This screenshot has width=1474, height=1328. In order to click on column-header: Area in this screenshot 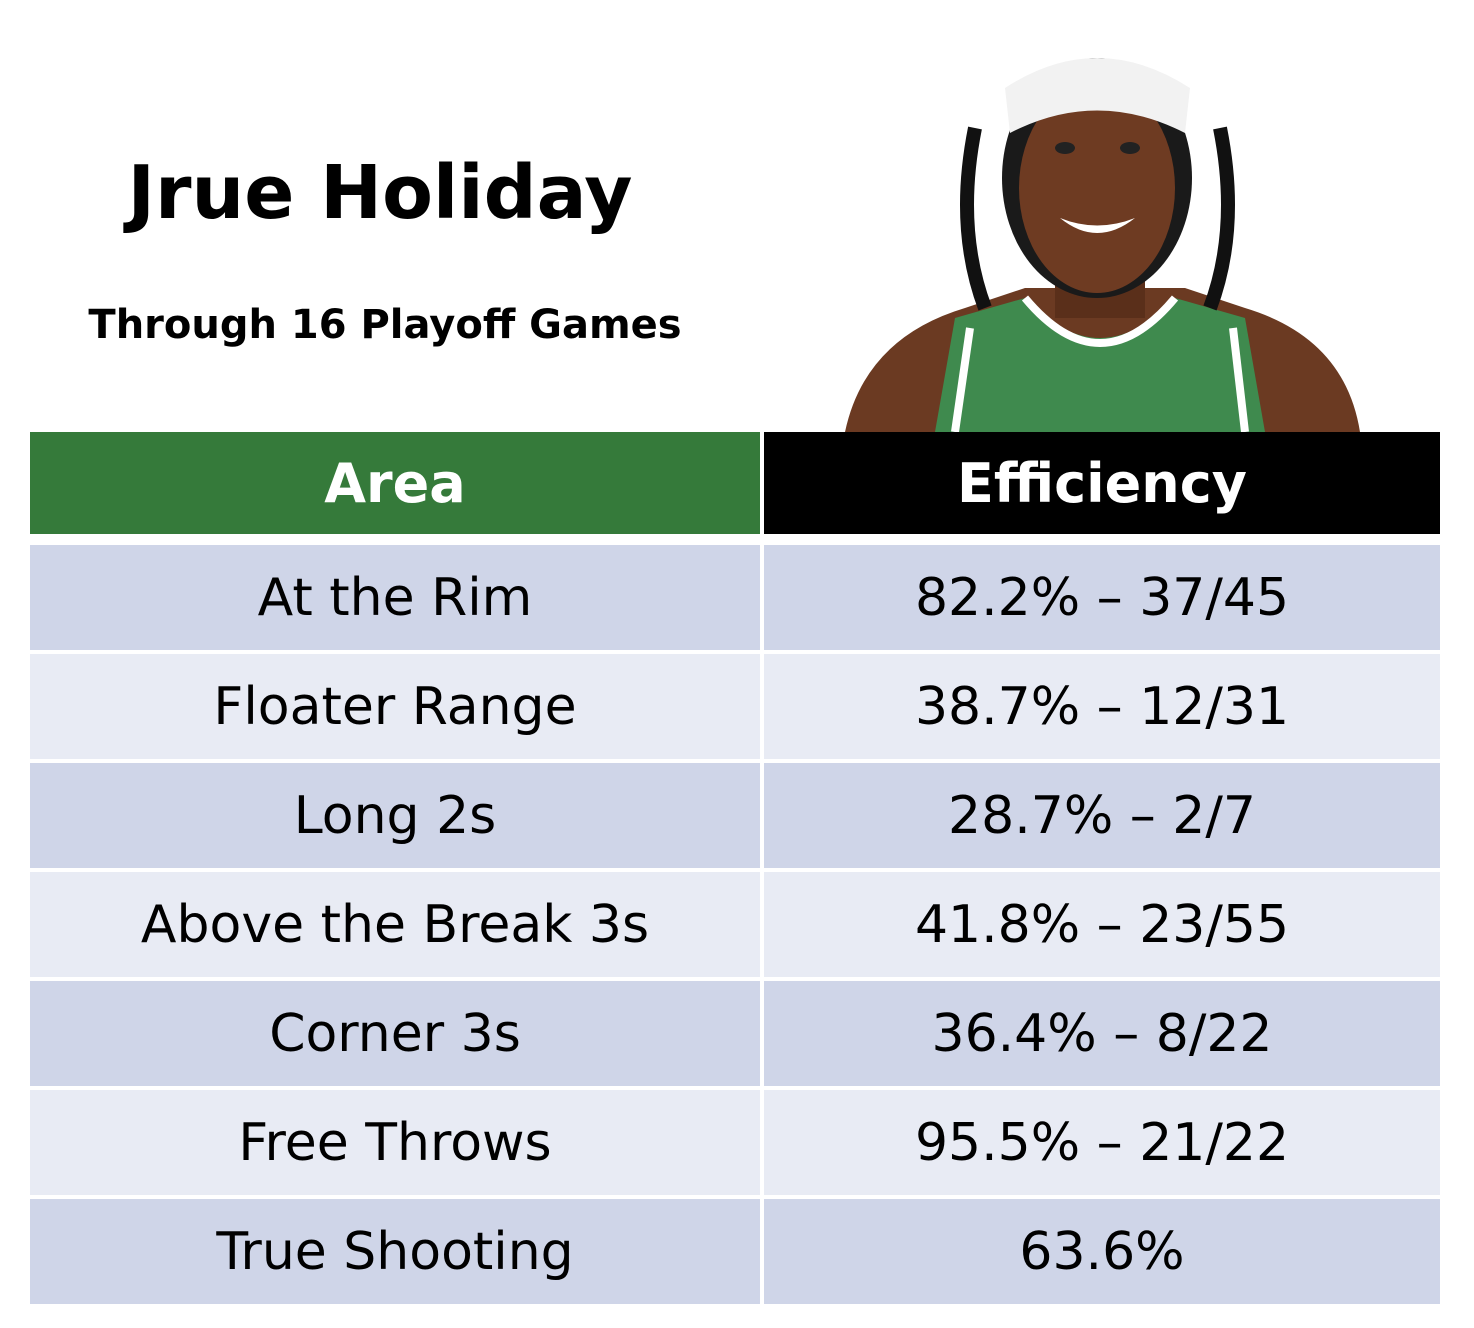, I will do `click(395, 483)`.